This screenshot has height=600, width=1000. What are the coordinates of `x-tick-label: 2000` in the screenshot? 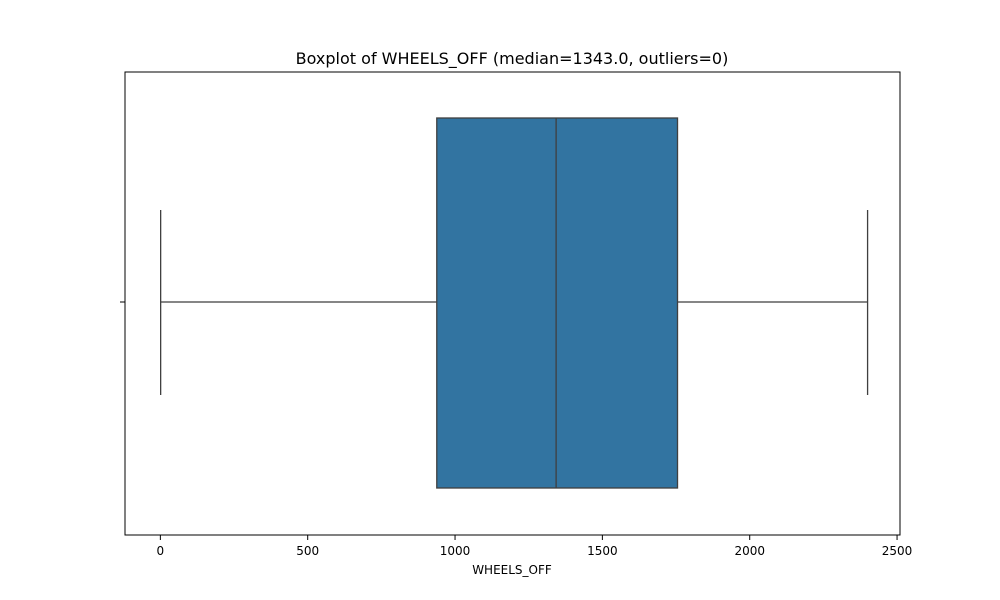 It's located at (749, 551).